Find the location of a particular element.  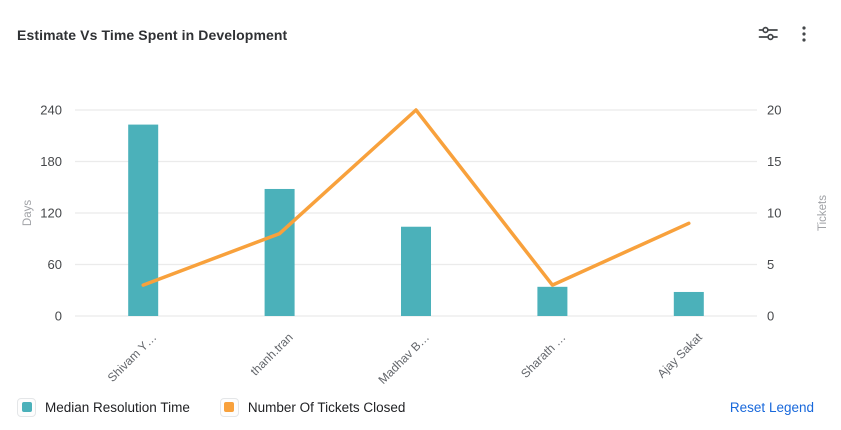

legend-item-number-of-tickets-closed: Number Of Tickets Closed is located at coordinates (312, 407).